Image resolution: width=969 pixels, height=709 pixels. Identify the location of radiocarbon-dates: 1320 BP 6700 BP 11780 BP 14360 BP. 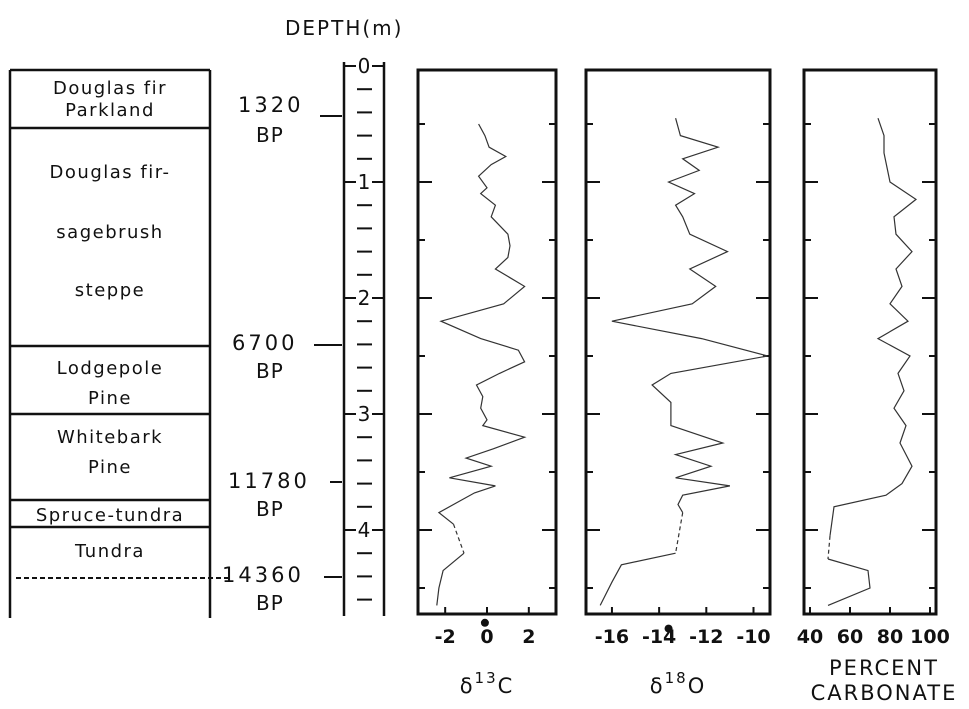
(282, 354).